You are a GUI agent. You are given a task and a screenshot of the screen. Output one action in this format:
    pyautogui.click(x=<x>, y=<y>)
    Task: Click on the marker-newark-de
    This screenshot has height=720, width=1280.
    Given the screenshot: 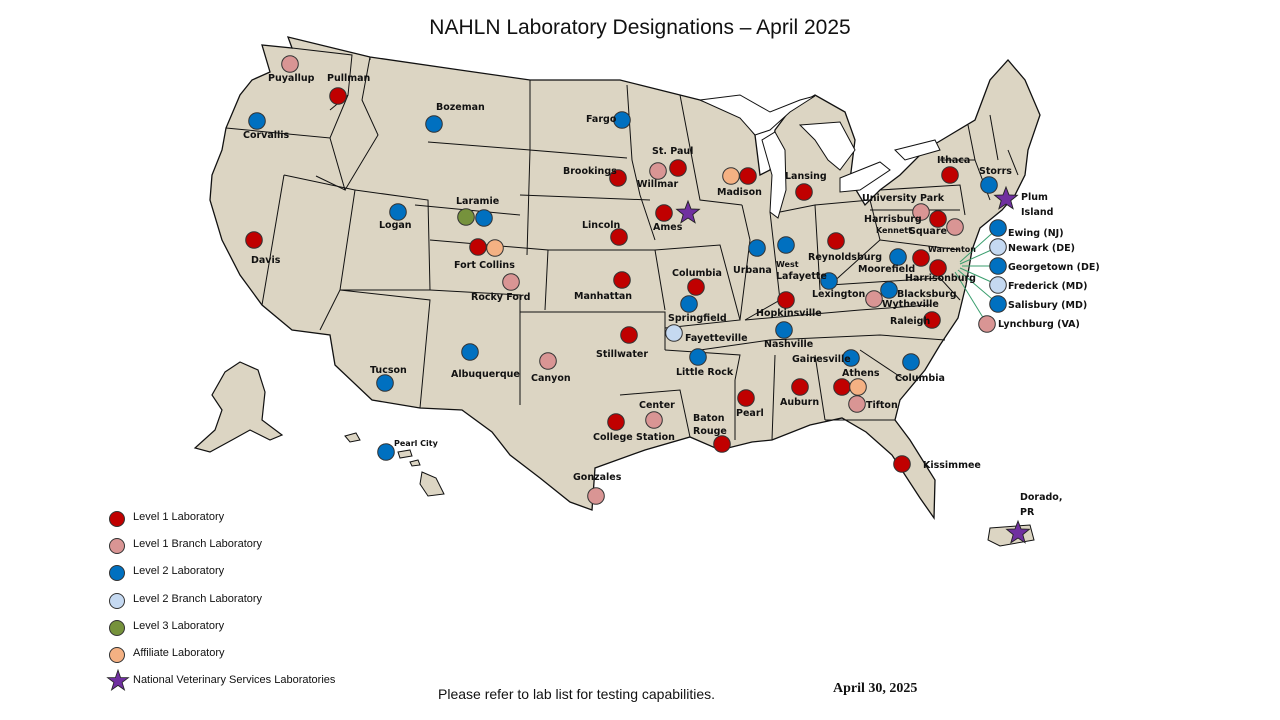 What is the action you would take?
    pyautogui.click(x=998, y=247)
    